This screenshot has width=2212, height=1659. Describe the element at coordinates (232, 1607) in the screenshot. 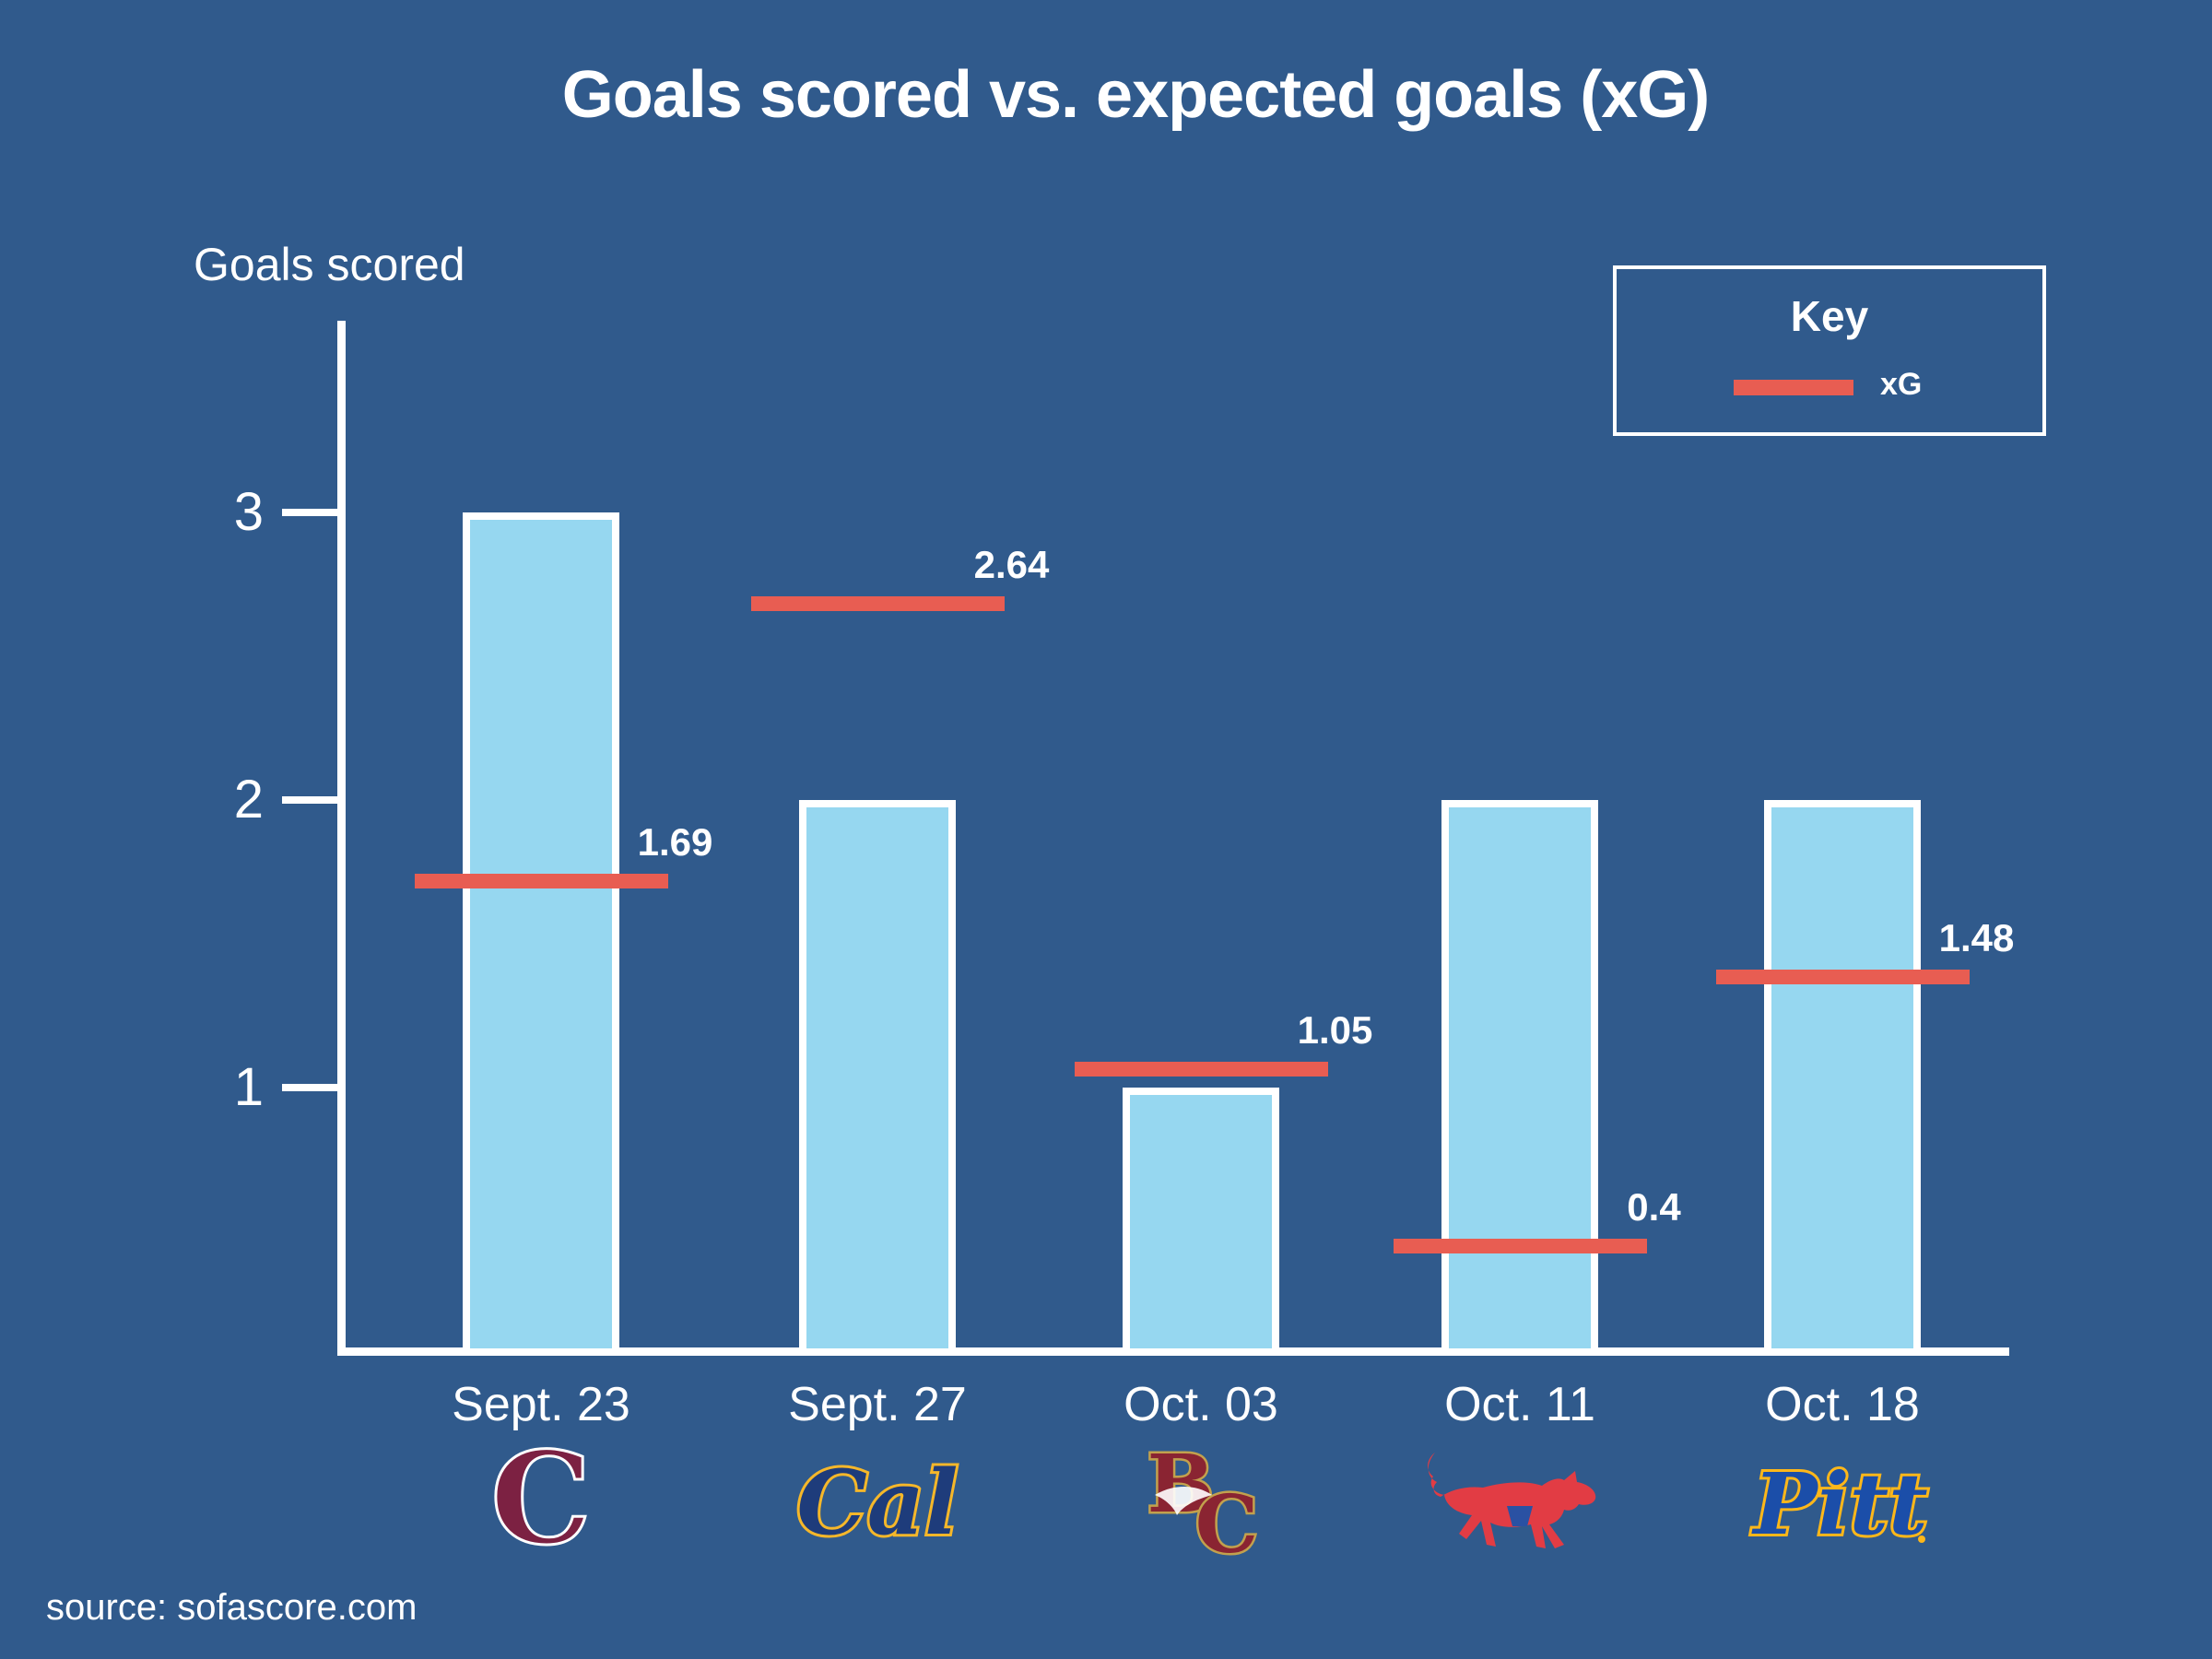

I see `source-credit: source: sofascore.com` at that location.